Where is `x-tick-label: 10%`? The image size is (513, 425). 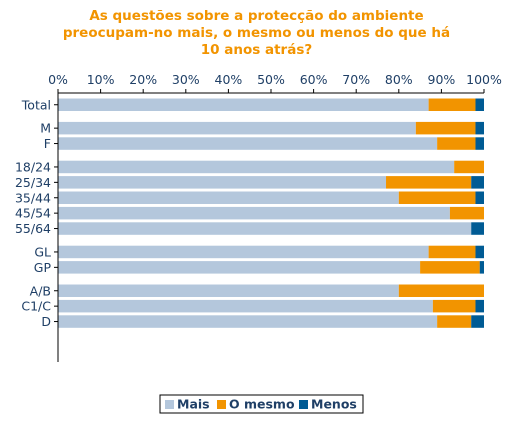 x-tick-label: 10% is located at coordinates (101, 79).